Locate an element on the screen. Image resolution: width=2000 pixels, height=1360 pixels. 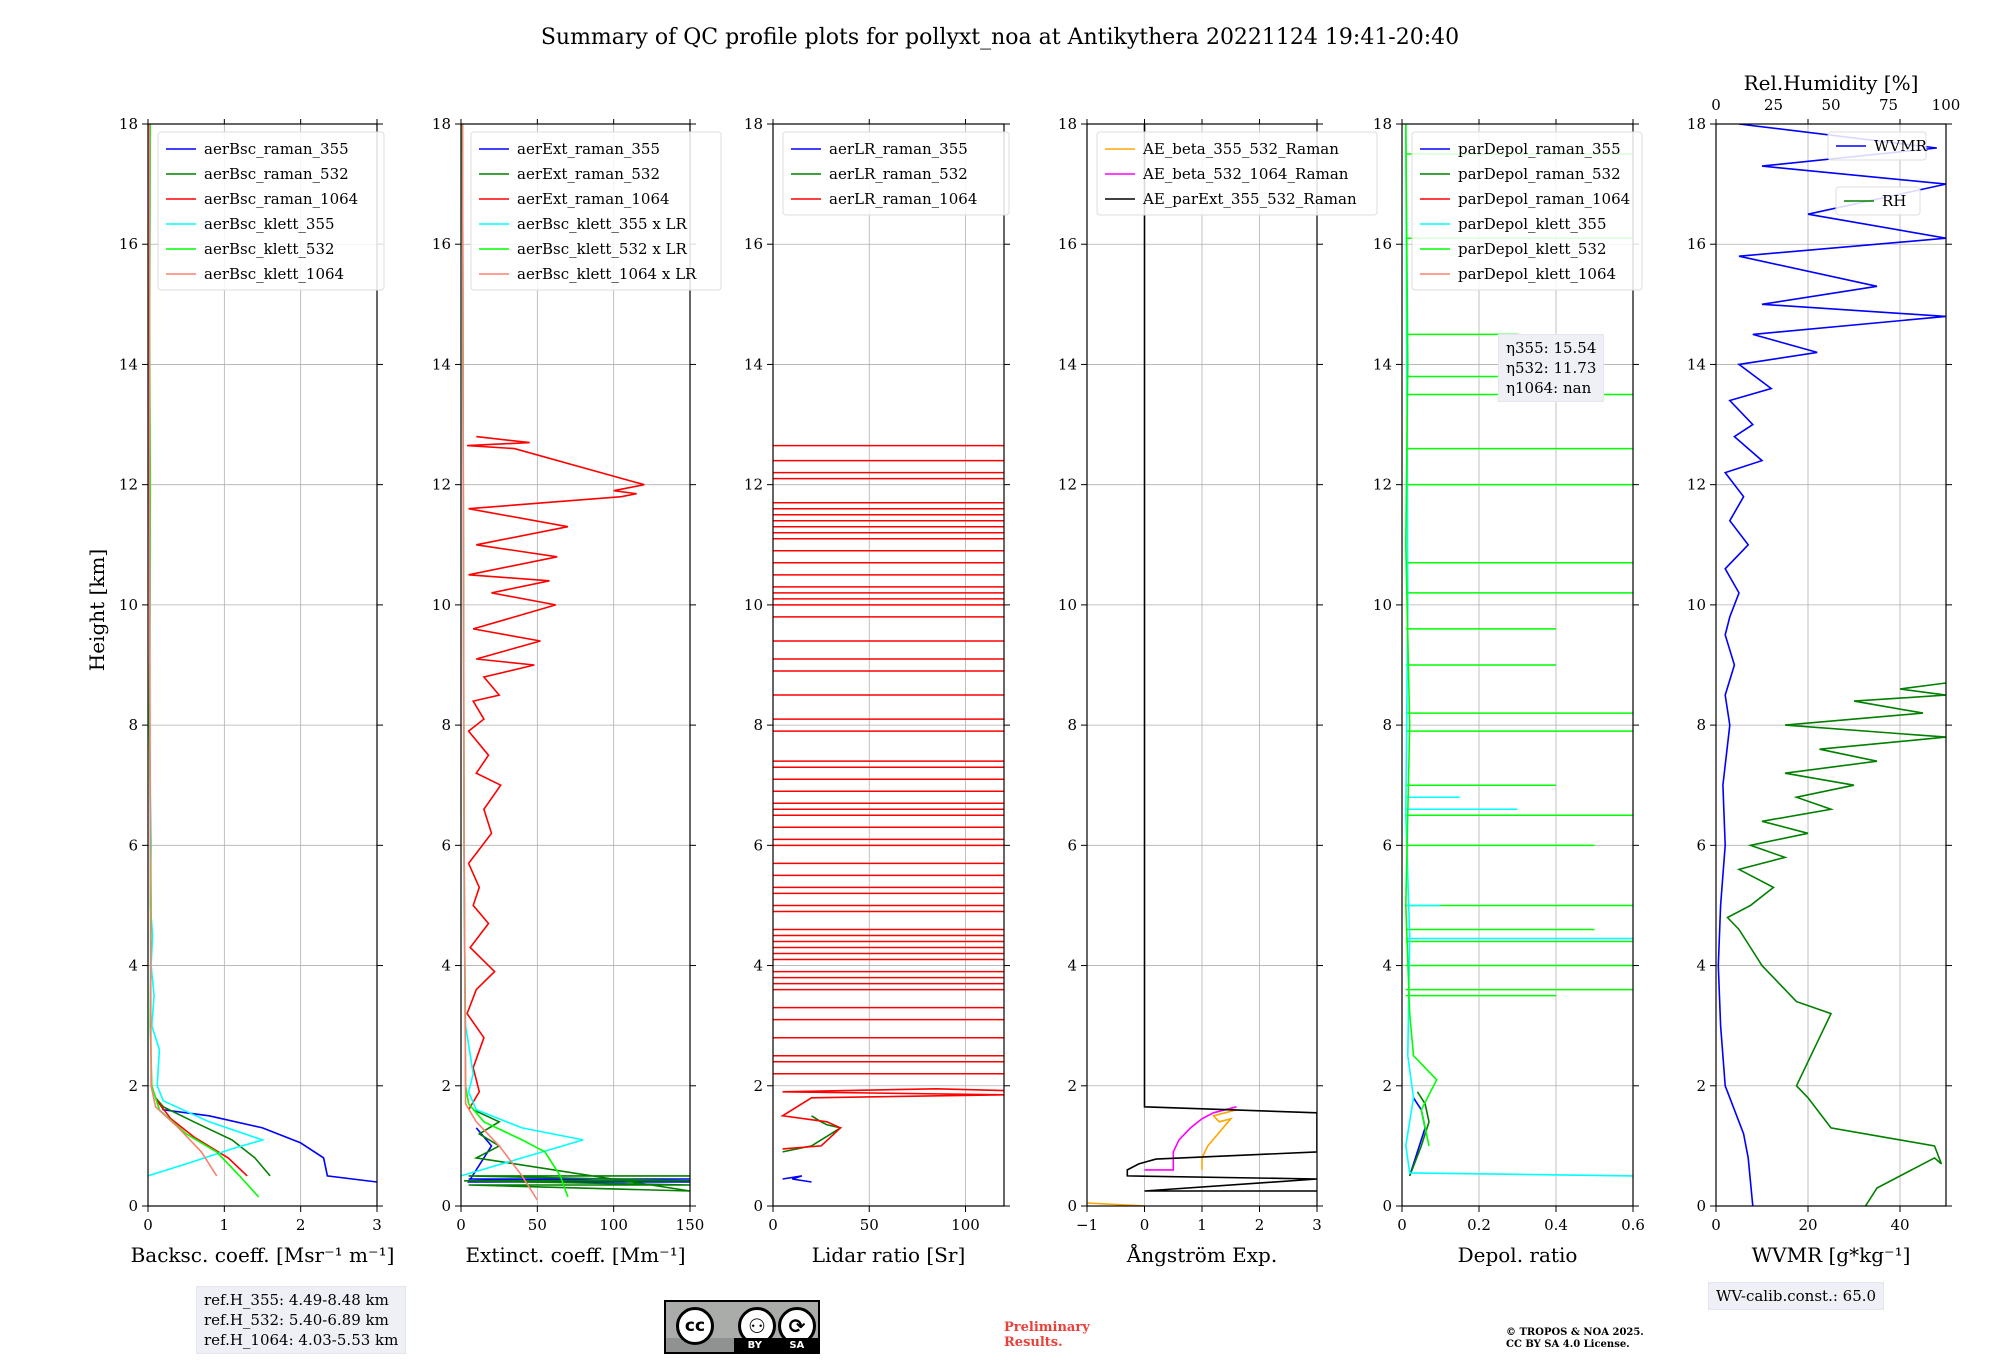
cc-by-label: BY is located at coordinates (754, 1345).